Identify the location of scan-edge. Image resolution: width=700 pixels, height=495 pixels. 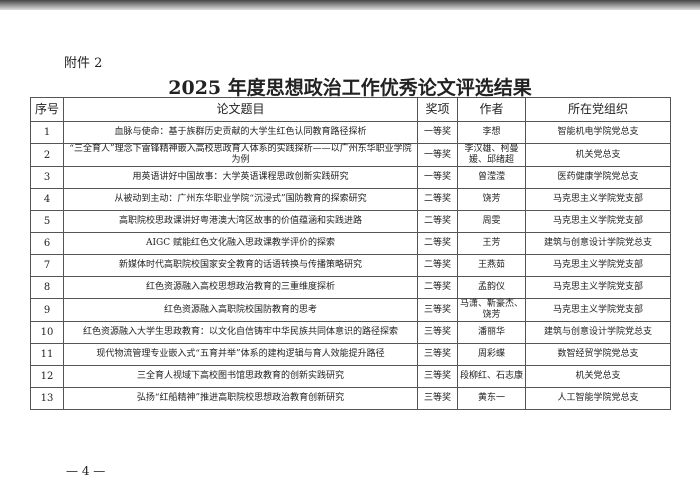
(350, 5).